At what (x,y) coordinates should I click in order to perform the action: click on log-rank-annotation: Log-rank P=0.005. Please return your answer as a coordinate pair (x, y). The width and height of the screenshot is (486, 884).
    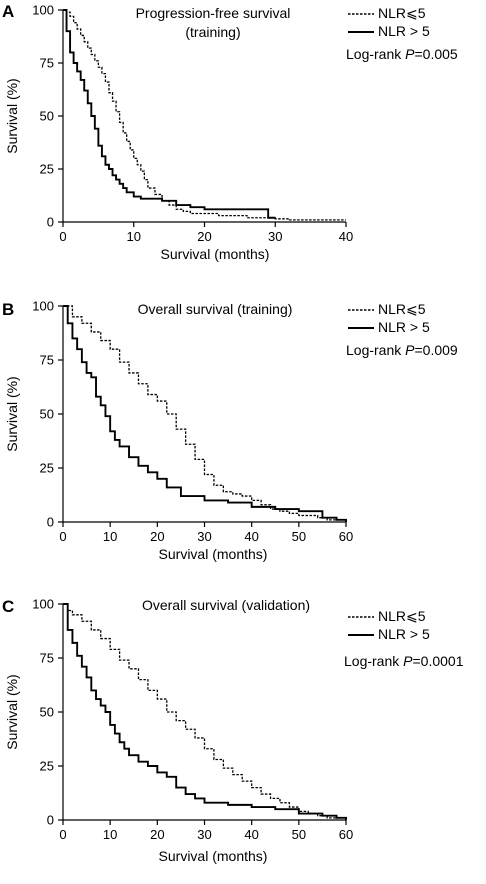
    Looking at the image, I should click on (402, 54).